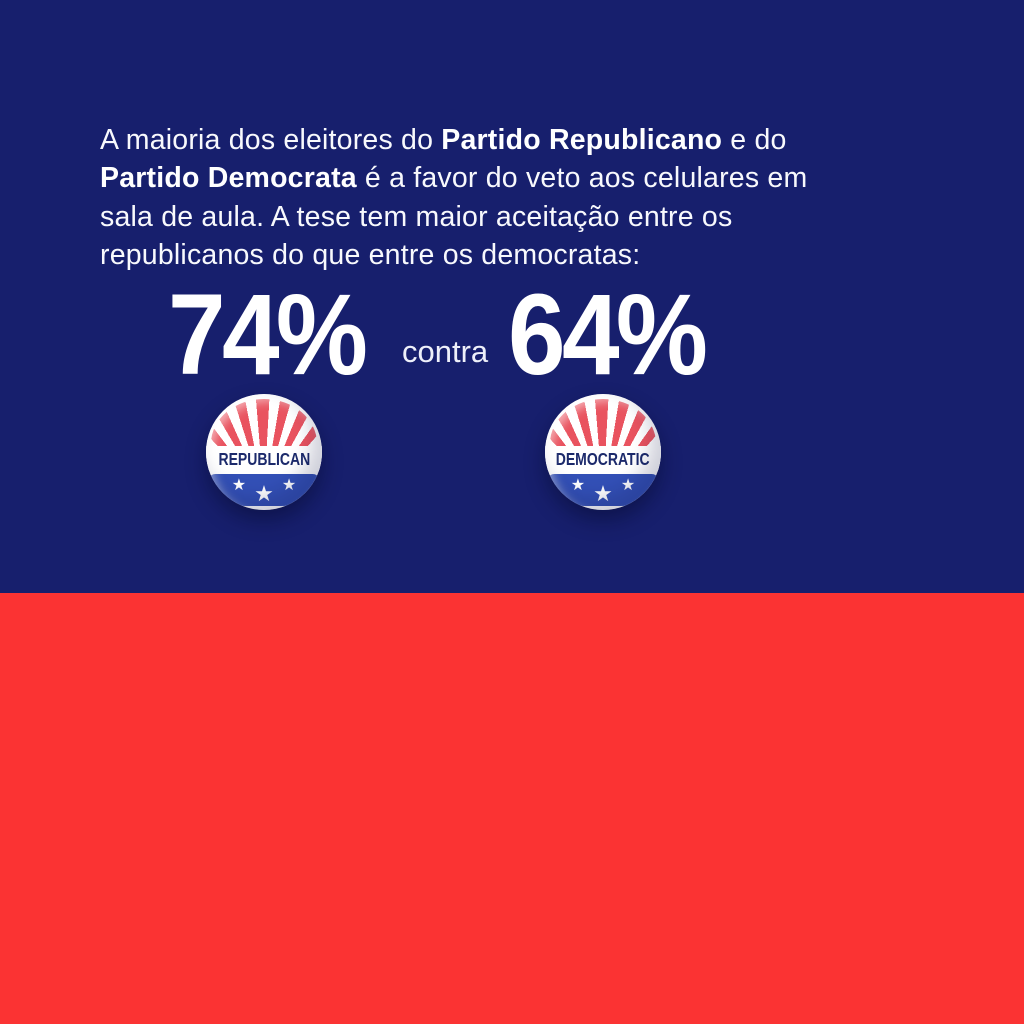 This screenshot has width=1024, height=1024. I want to click on republican-pin-badge: REPUBLICAN ★ ★ ★, so click(264, 452).